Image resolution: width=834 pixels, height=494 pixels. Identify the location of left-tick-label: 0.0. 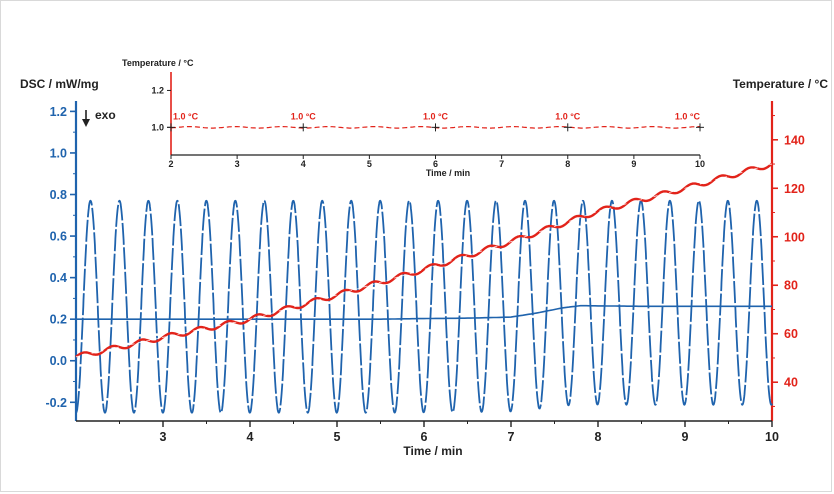
(58, 361).